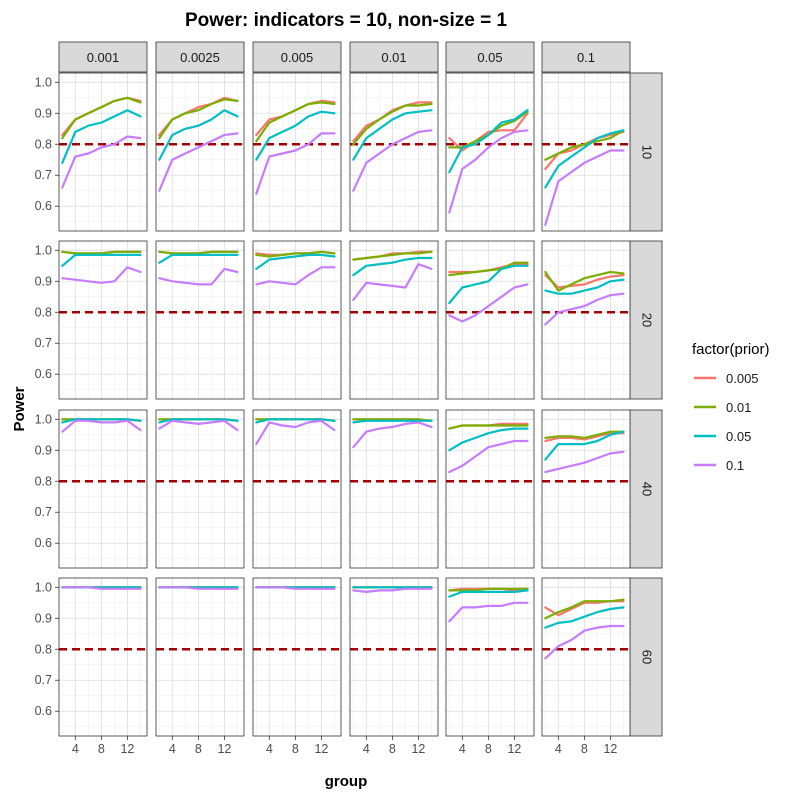  Describe the element at coordinates (726, 422) in the screenshot. I see `legend-items: 0.005 0.01 0.05 0.1` at that location.